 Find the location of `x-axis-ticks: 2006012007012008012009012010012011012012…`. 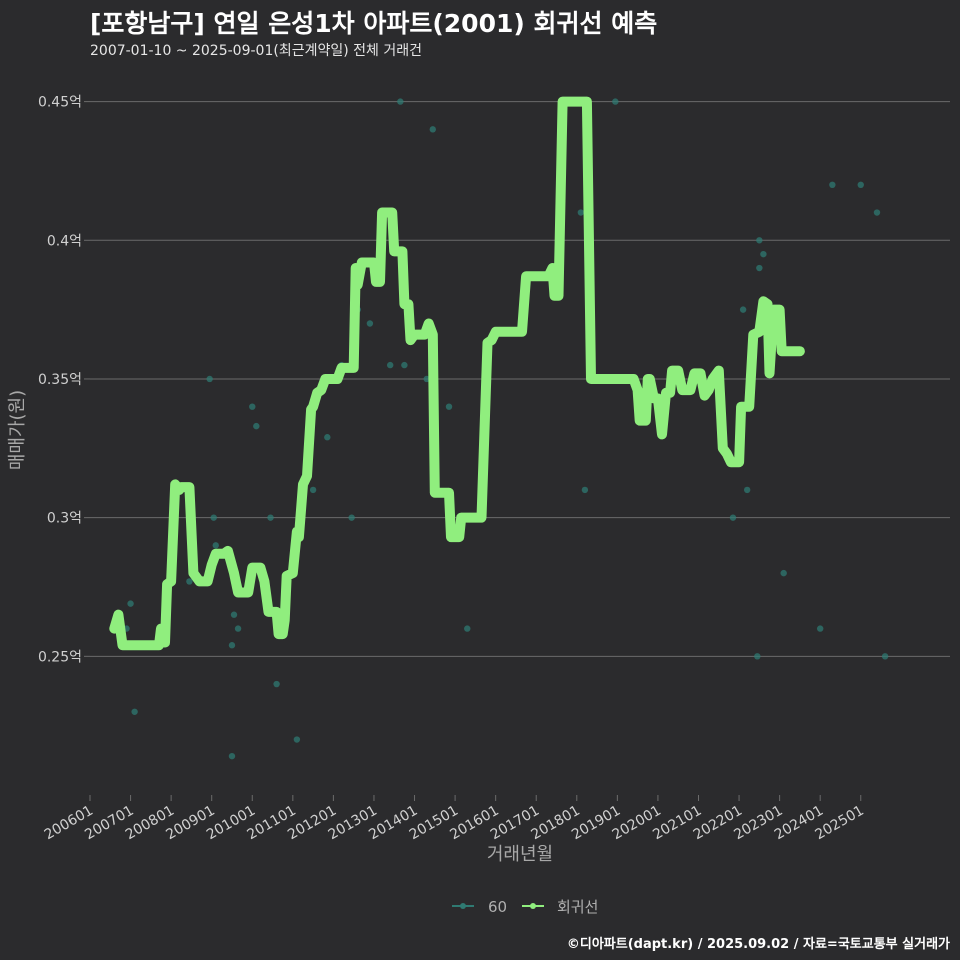

x-axis-ticks: 2006012007012008012009012010012011012012… is located at coordinates (454, 819).